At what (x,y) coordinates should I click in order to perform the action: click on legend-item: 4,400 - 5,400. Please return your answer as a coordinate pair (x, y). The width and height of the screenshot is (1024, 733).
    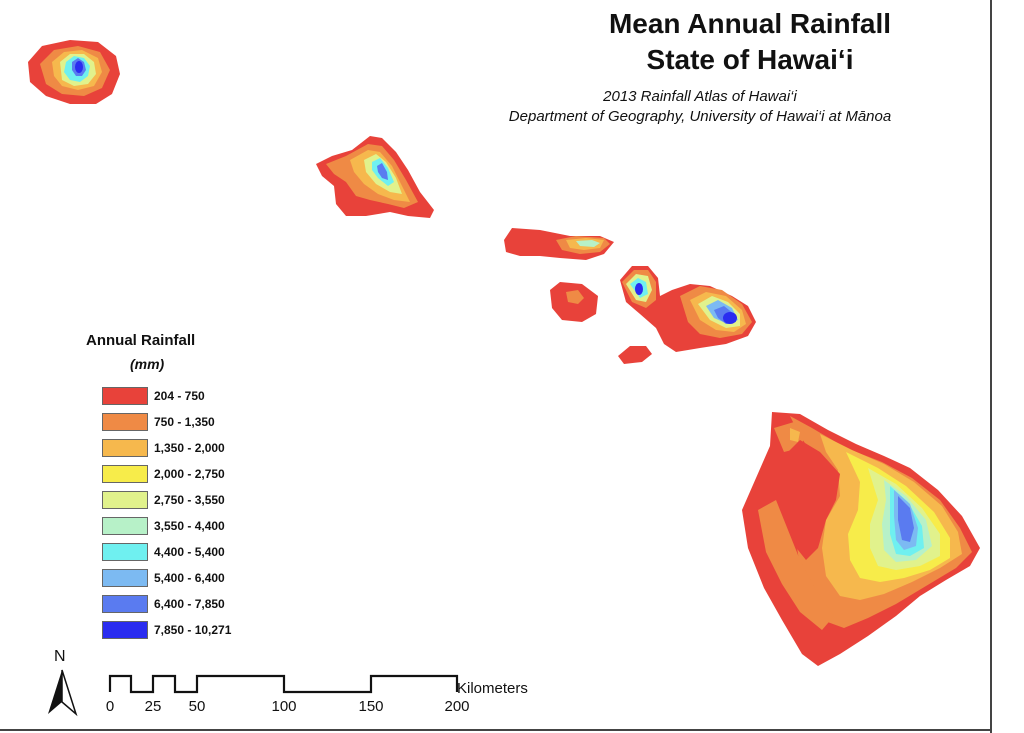
    Looking at the image, I should click on (163, 552).